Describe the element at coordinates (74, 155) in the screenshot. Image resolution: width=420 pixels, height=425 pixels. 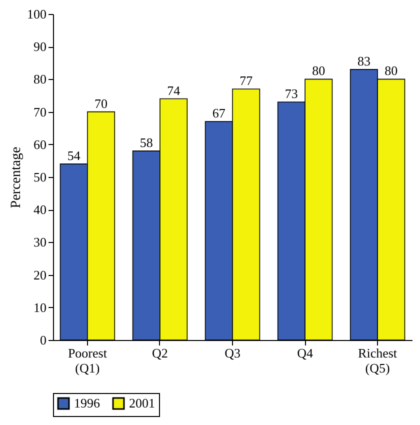
I see `data-label: 54` at that location.